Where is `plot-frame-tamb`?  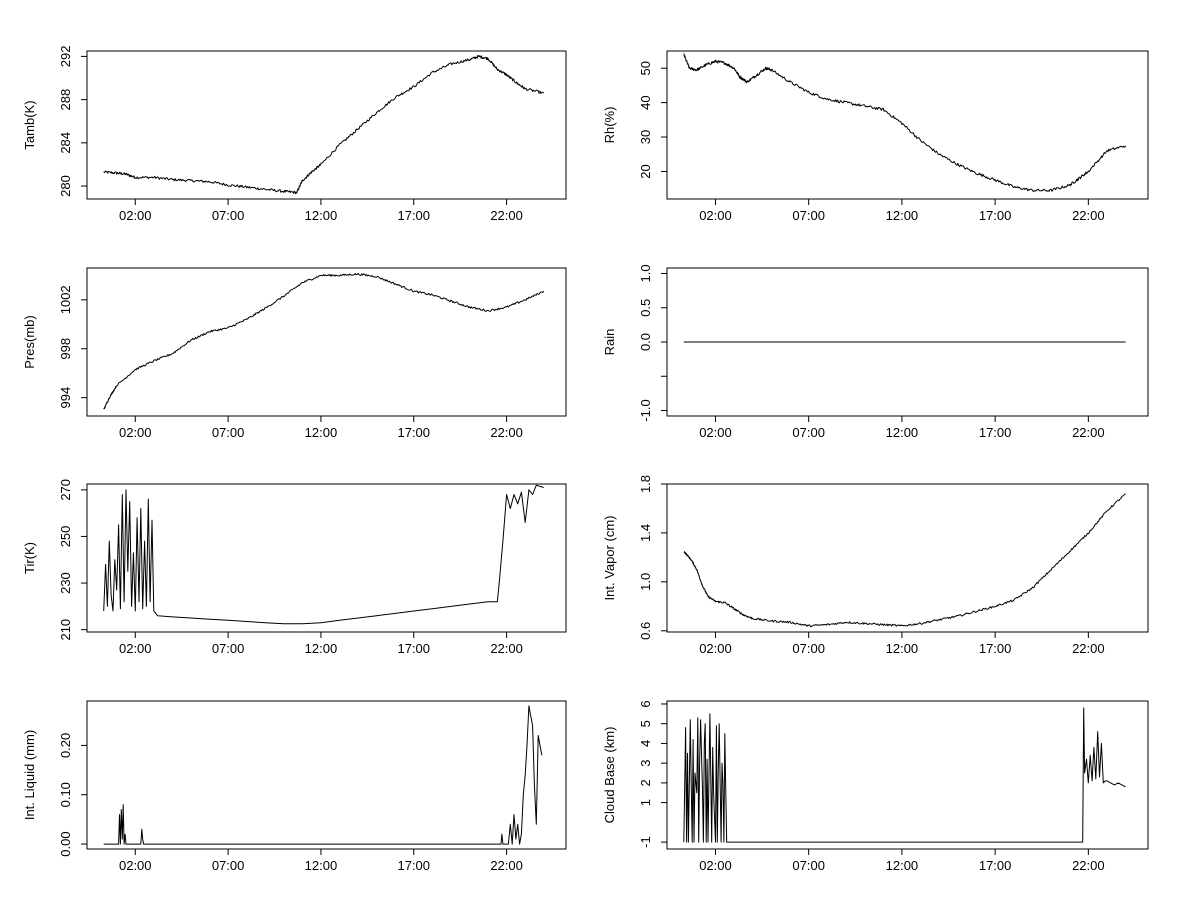
plot-frame-tamb is located at coordinates (326, 125).